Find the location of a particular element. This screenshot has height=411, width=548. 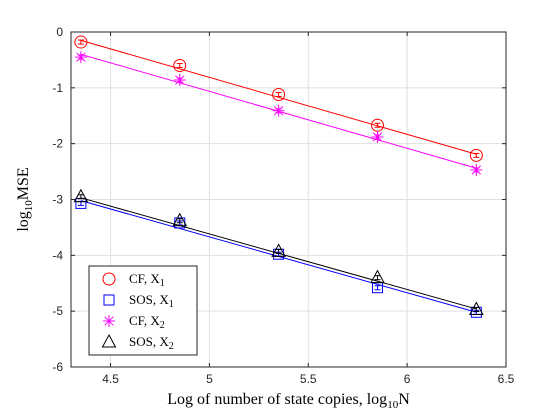

y-tick-label-3: -3 is located at coordinates (57, 200).